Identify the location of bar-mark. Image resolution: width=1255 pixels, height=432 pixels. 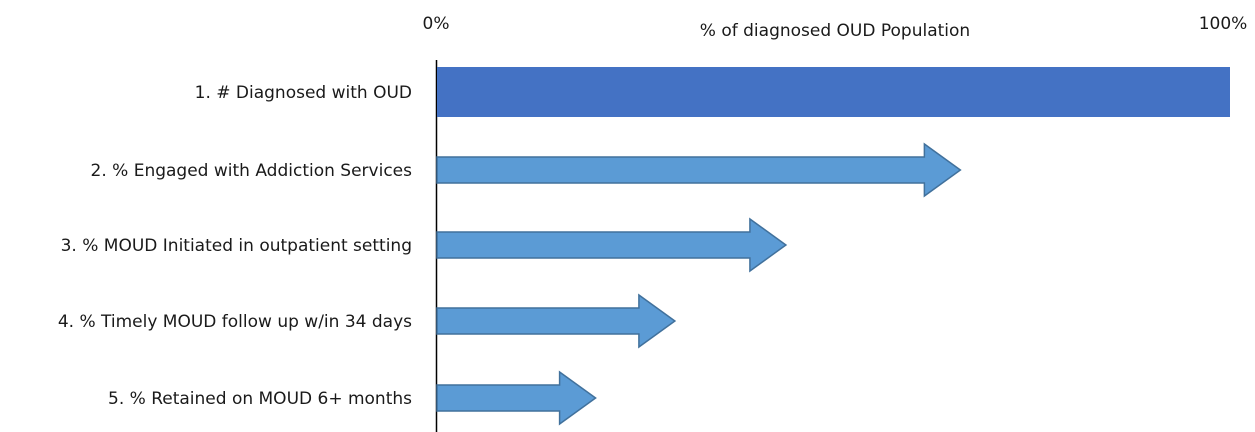
(833, 92).